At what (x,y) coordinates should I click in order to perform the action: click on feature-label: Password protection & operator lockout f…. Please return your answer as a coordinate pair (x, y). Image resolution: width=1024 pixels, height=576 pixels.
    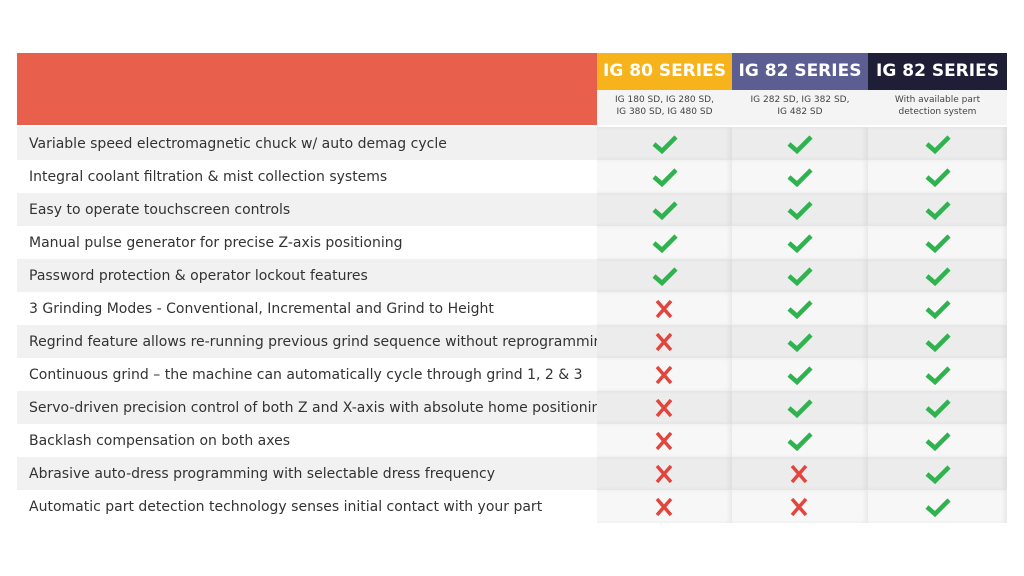
    Looking at the image, I should click on (198, 275).